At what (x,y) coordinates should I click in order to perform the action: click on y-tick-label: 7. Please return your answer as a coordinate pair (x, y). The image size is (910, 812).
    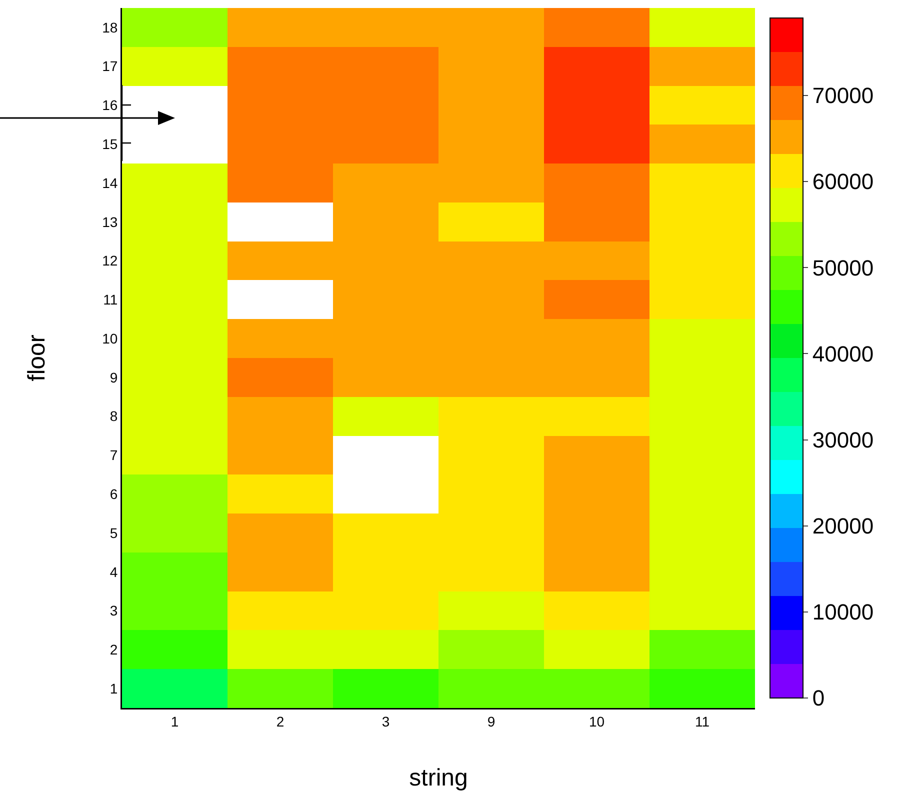
    Looking at the image, I should click on (114, 455).